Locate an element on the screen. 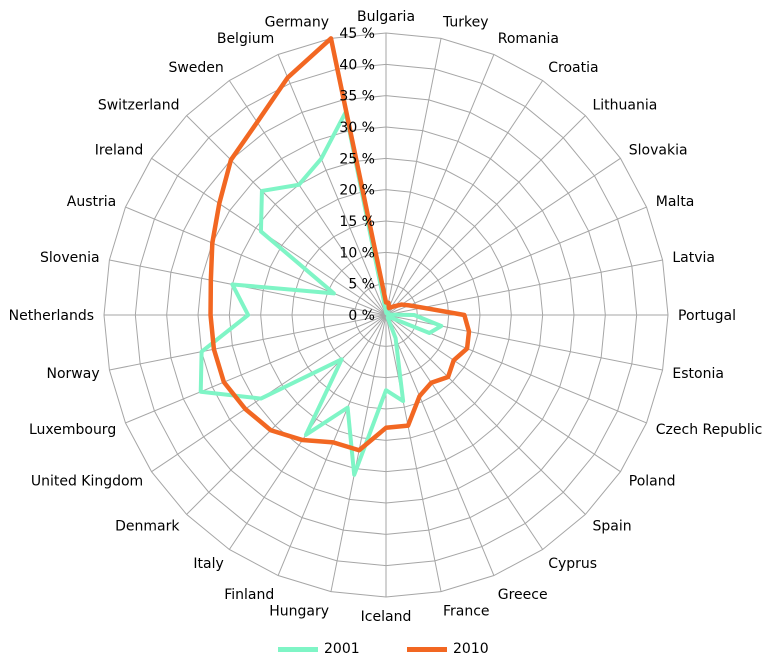 The image size is (768, 663). category-label: Portugal is located at coordinates (707, 316).